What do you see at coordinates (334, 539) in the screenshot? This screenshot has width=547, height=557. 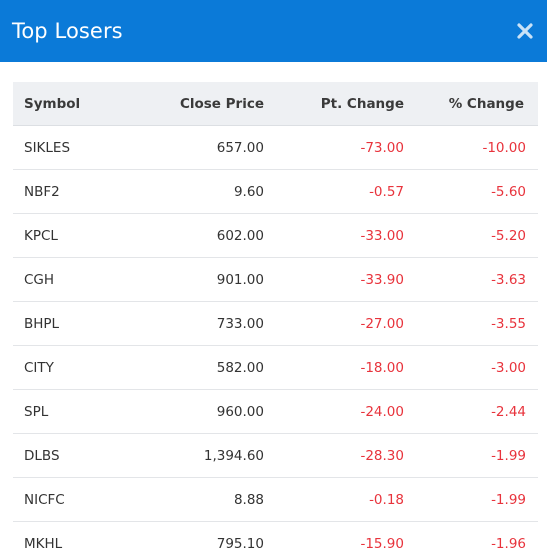 I see `cell-pt-change: -15.90` at bounding box center [334, 539].